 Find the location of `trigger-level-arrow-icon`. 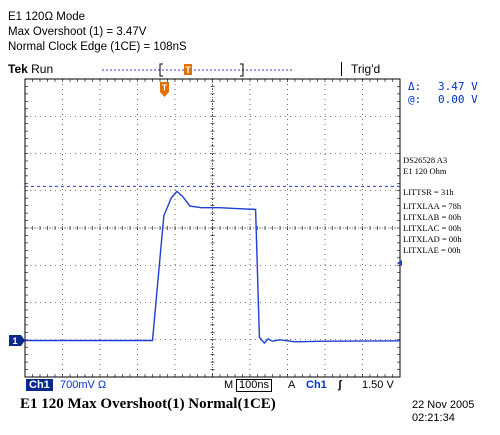

trigger-level-arrow-icon is located at coordinates (399, 263).